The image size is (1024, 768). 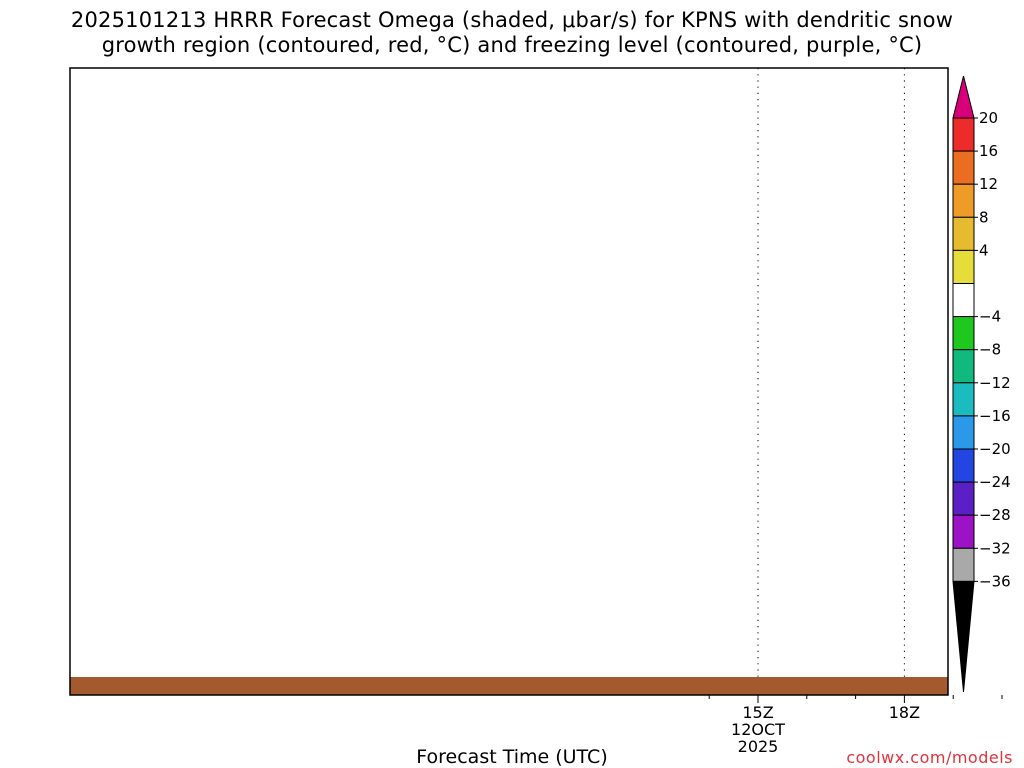 What do you see at coordinates (963, 636) in the screenshot?
I see `colorbar-bottom-arrow` at bounding box center [963, 636].